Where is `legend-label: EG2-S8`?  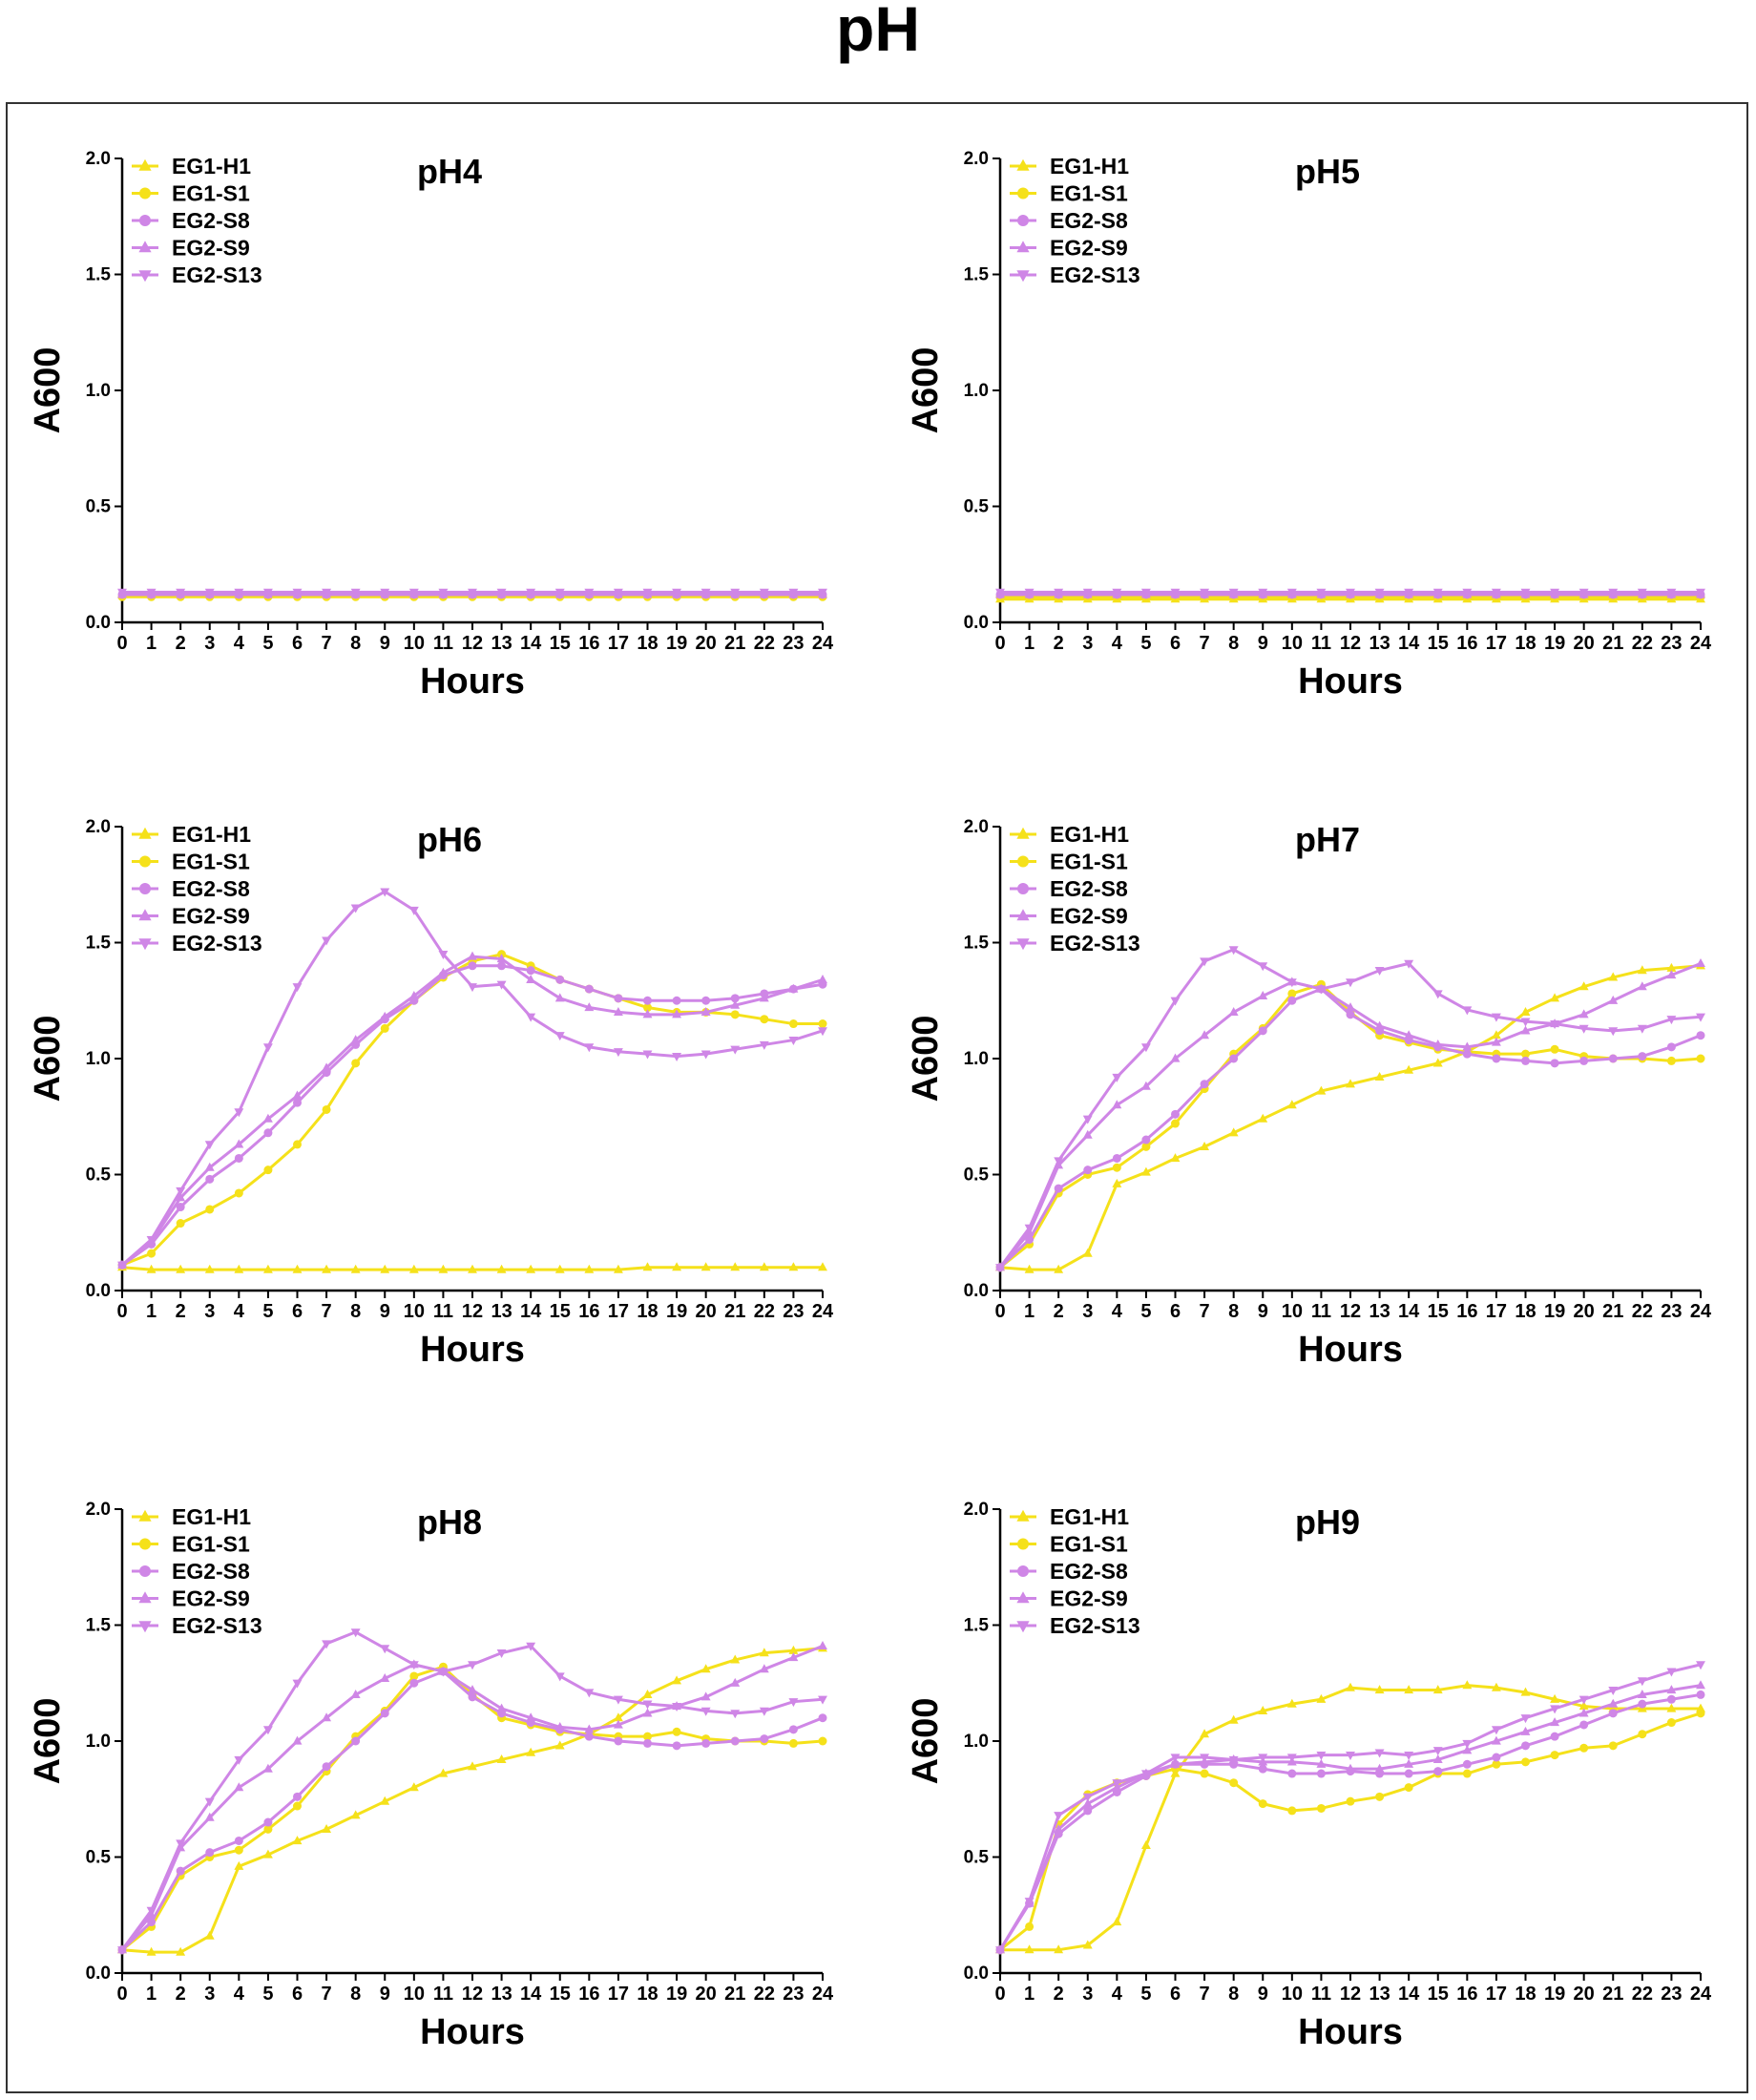
legend-label: EG2-S8 is located at coordinates (211, 889).